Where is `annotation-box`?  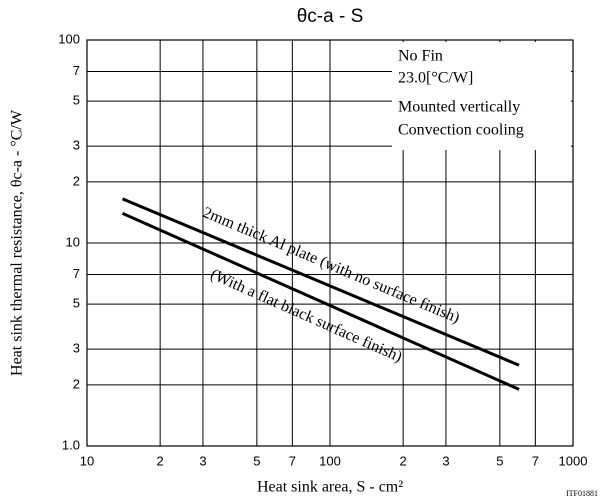
annotation-box is located at coordinates (481, 96).